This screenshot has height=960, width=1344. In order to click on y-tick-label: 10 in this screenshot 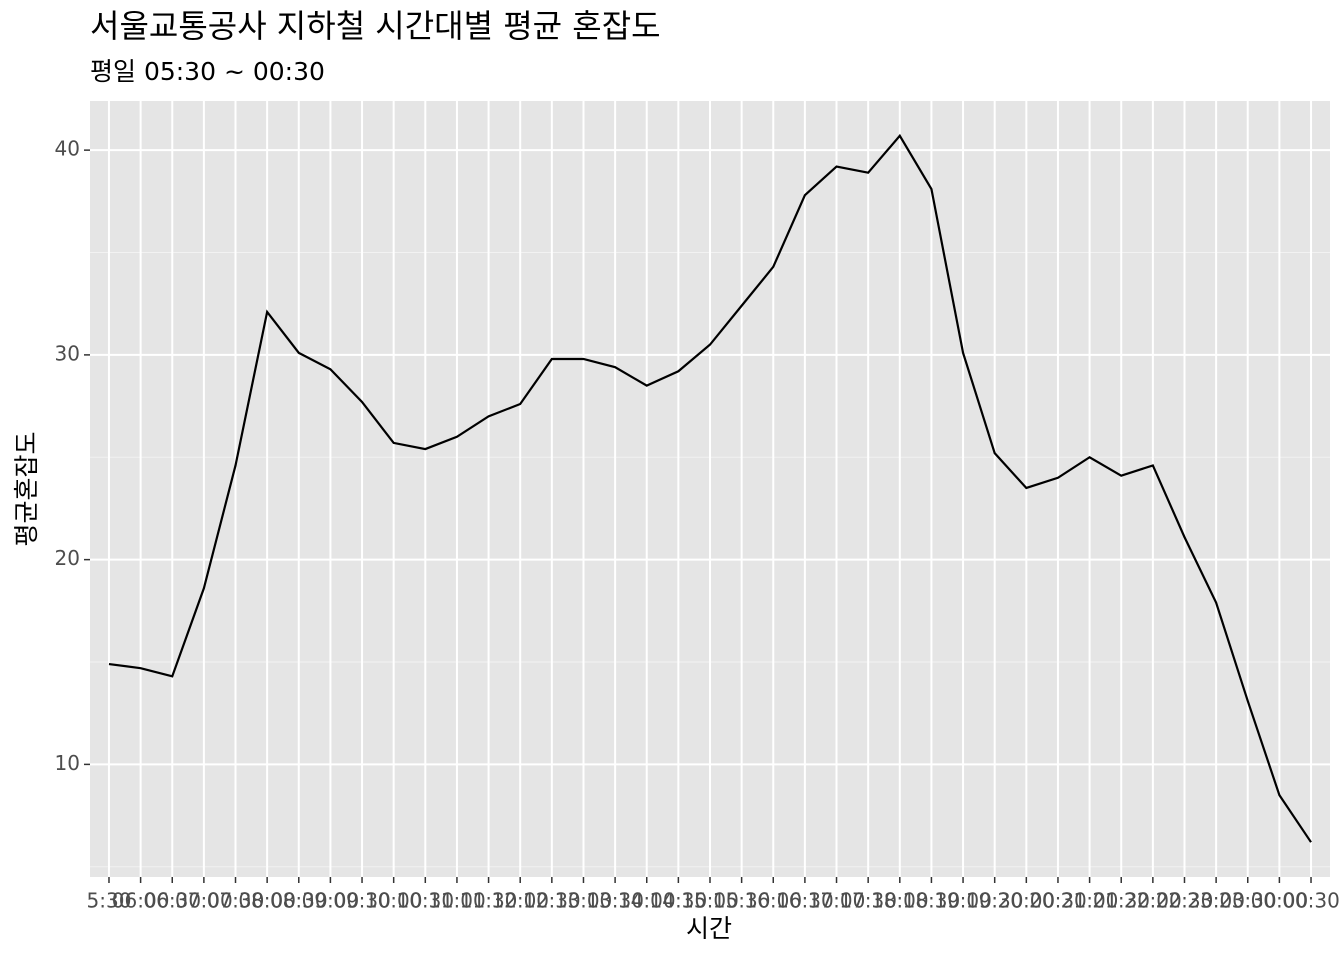, I will do `click(67, 763)`.